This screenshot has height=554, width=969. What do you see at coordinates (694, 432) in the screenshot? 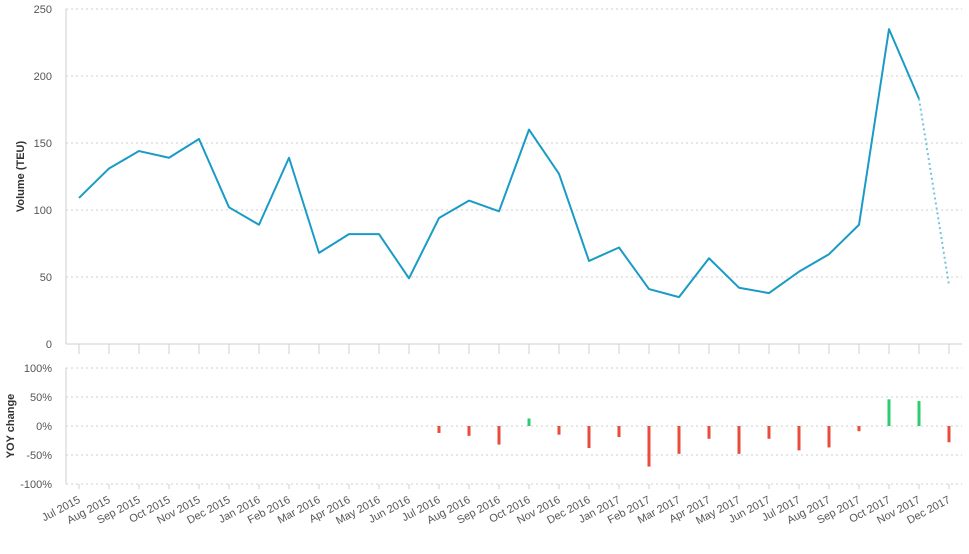
I see `yoy-bar-series` at bounding box center [694, 432].